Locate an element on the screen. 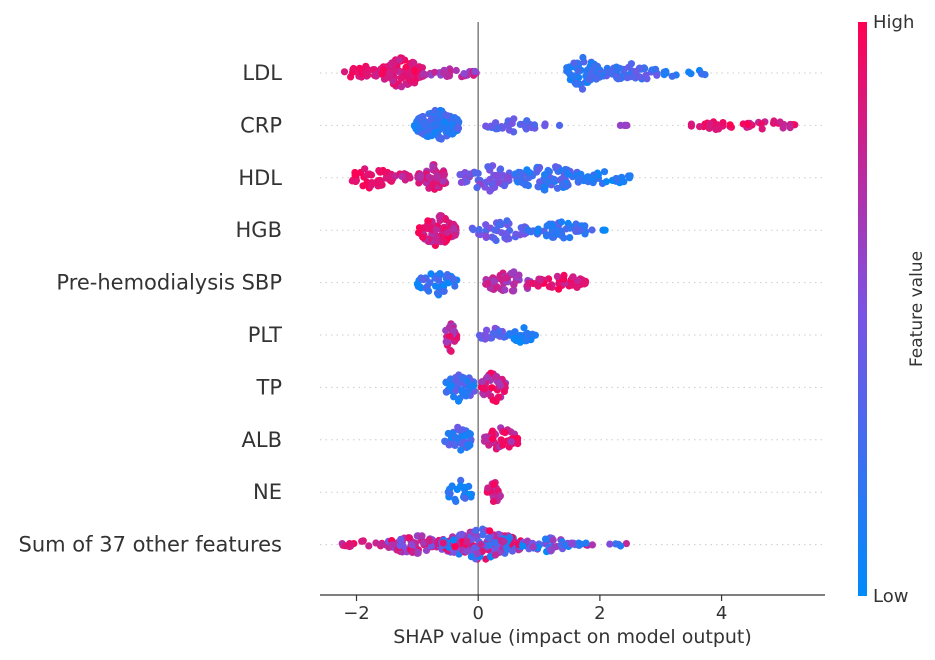 The image size is (935, 660). x-tick-label: 0 is located at coordinates (477, 613).